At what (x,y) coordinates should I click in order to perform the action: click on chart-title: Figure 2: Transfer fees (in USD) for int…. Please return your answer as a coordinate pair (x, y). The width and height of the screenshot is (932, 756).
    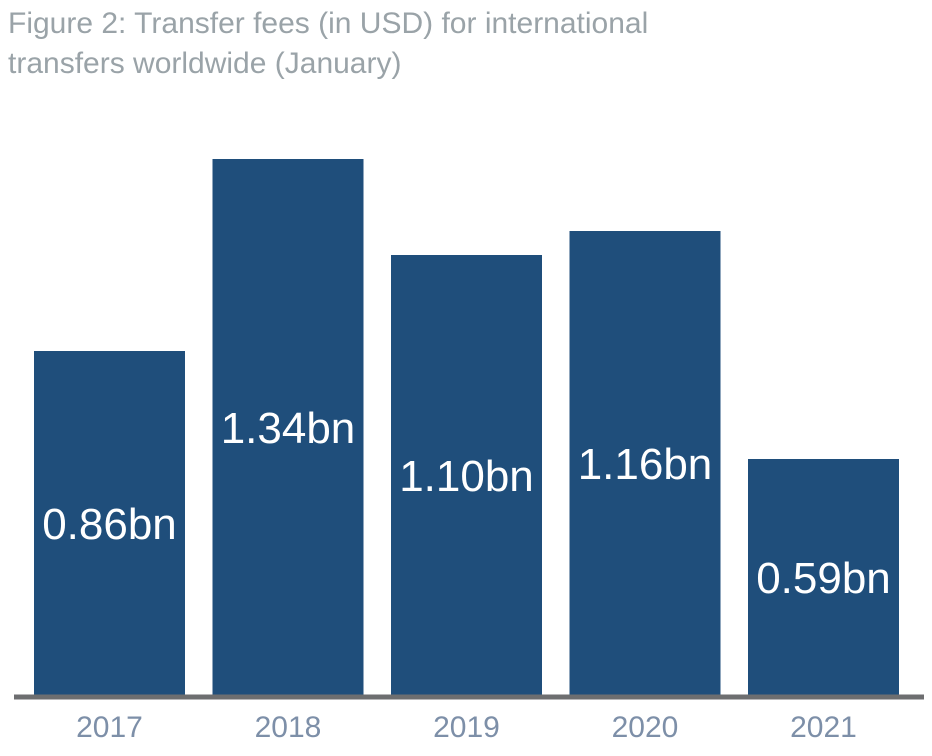
    Looking at the image, I should click on (458, 44).